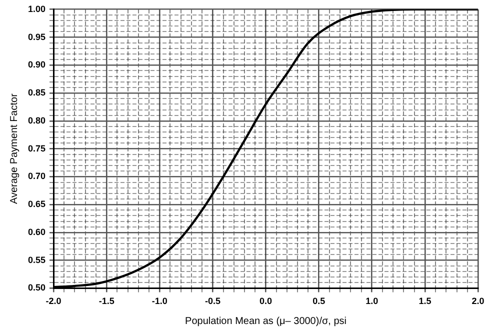 This screenshot has height=333, width=500. I want to click on y-tick-label: 0.70, so click(37, 176).